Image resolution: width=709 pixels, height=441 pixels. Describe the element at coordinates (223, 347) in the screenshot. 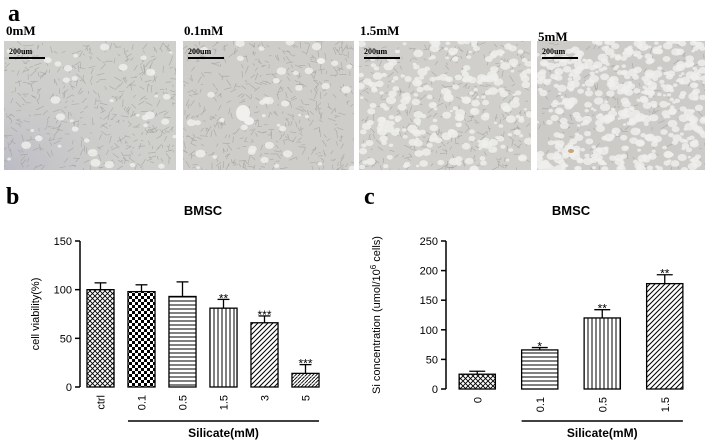

I see `bar` at that location.